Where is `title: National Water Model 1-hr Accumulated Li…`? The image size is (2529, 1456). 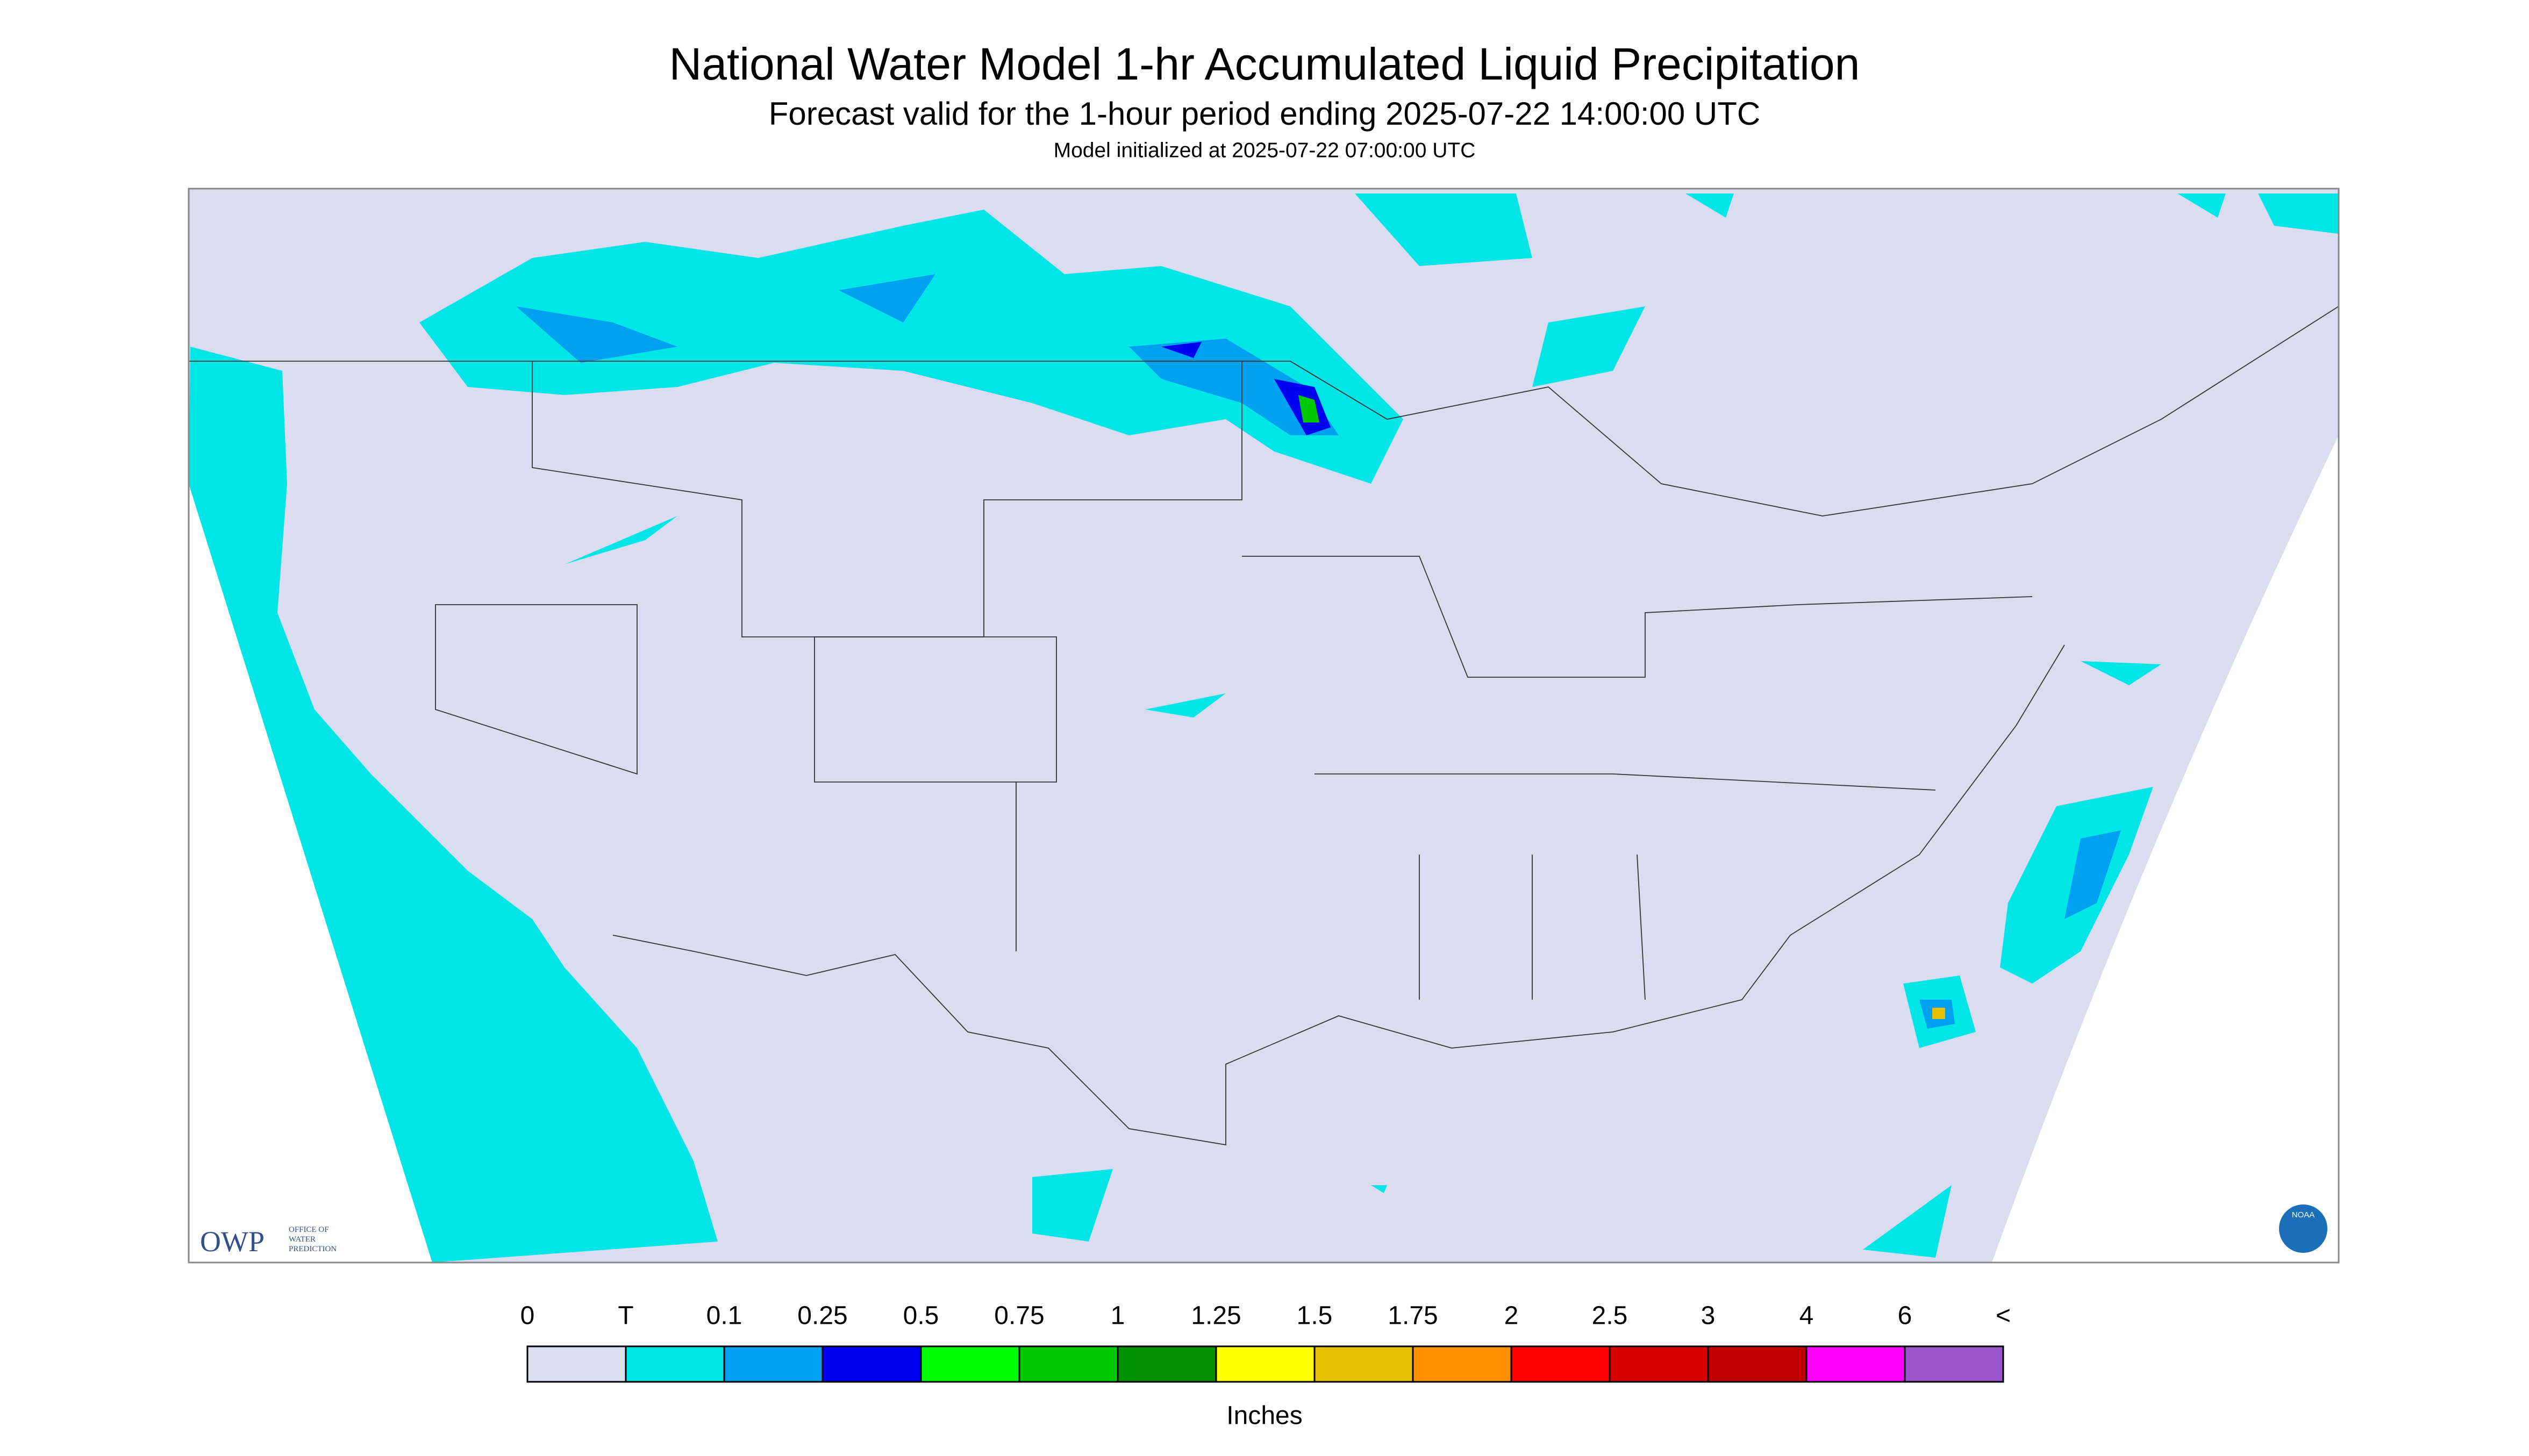
title: National Water Model 1-hr Accumulated Li… is located at coordinates (1264, 64).